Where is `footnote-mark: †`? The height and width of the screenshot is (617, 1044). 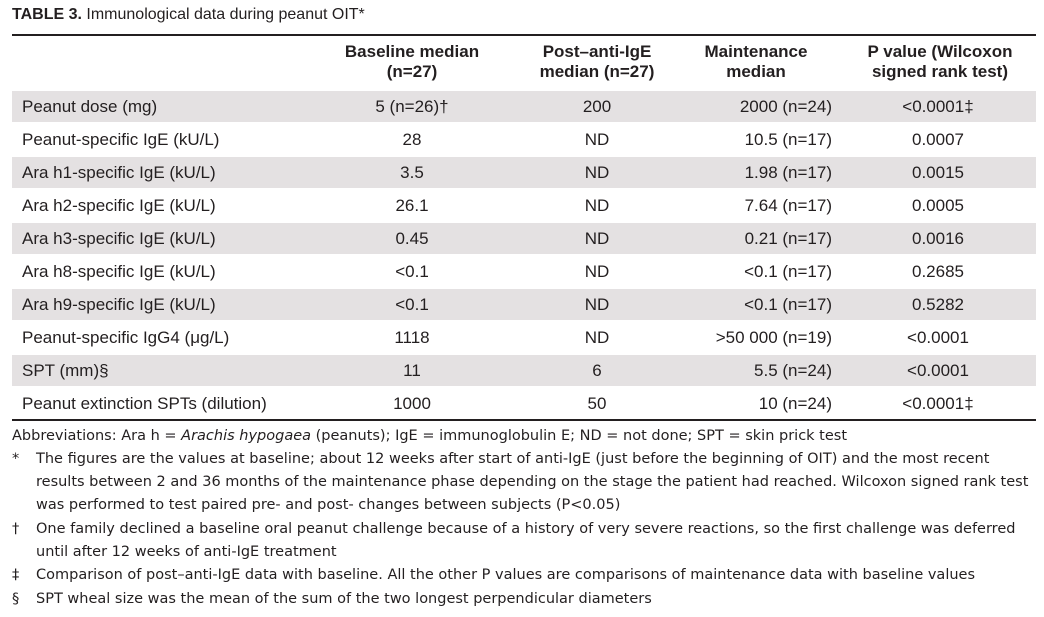
footnote-mark: † is located at coordinates (16, 529).